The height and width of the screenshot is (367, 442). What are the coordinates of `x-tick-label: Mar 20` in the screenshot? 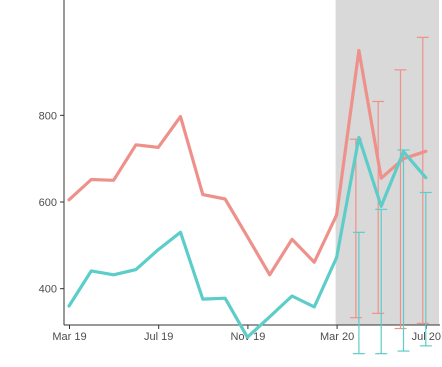 It's located at (337, 337).